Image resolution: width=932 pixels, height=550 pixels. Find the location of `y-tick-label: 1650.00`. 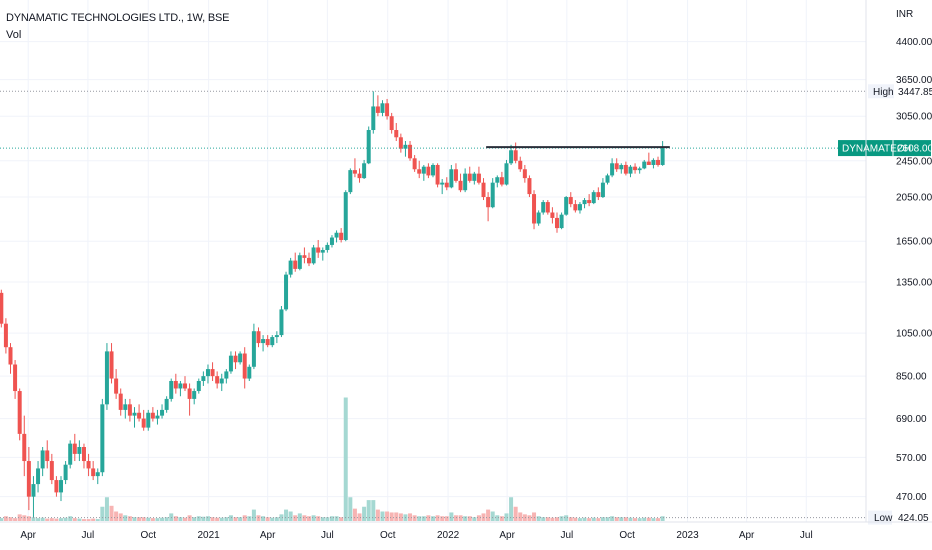

y-tick-label: 1650.00 is located at coordinates (914, 242).